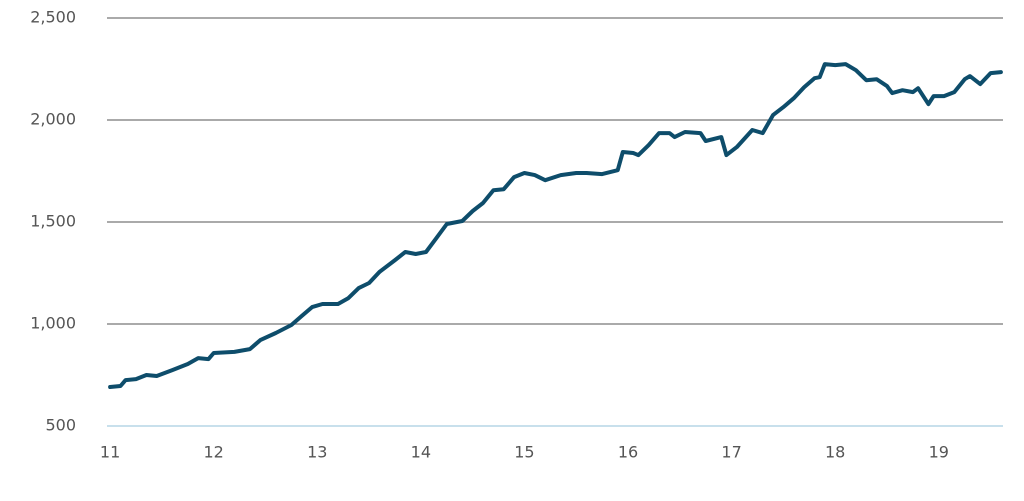 This screenshot has width=1024, height=501. What do you see at coordinates (53, 119) in the screenshot?
I see `y-tick-label: 2,000` at bounding box center [53, 119].